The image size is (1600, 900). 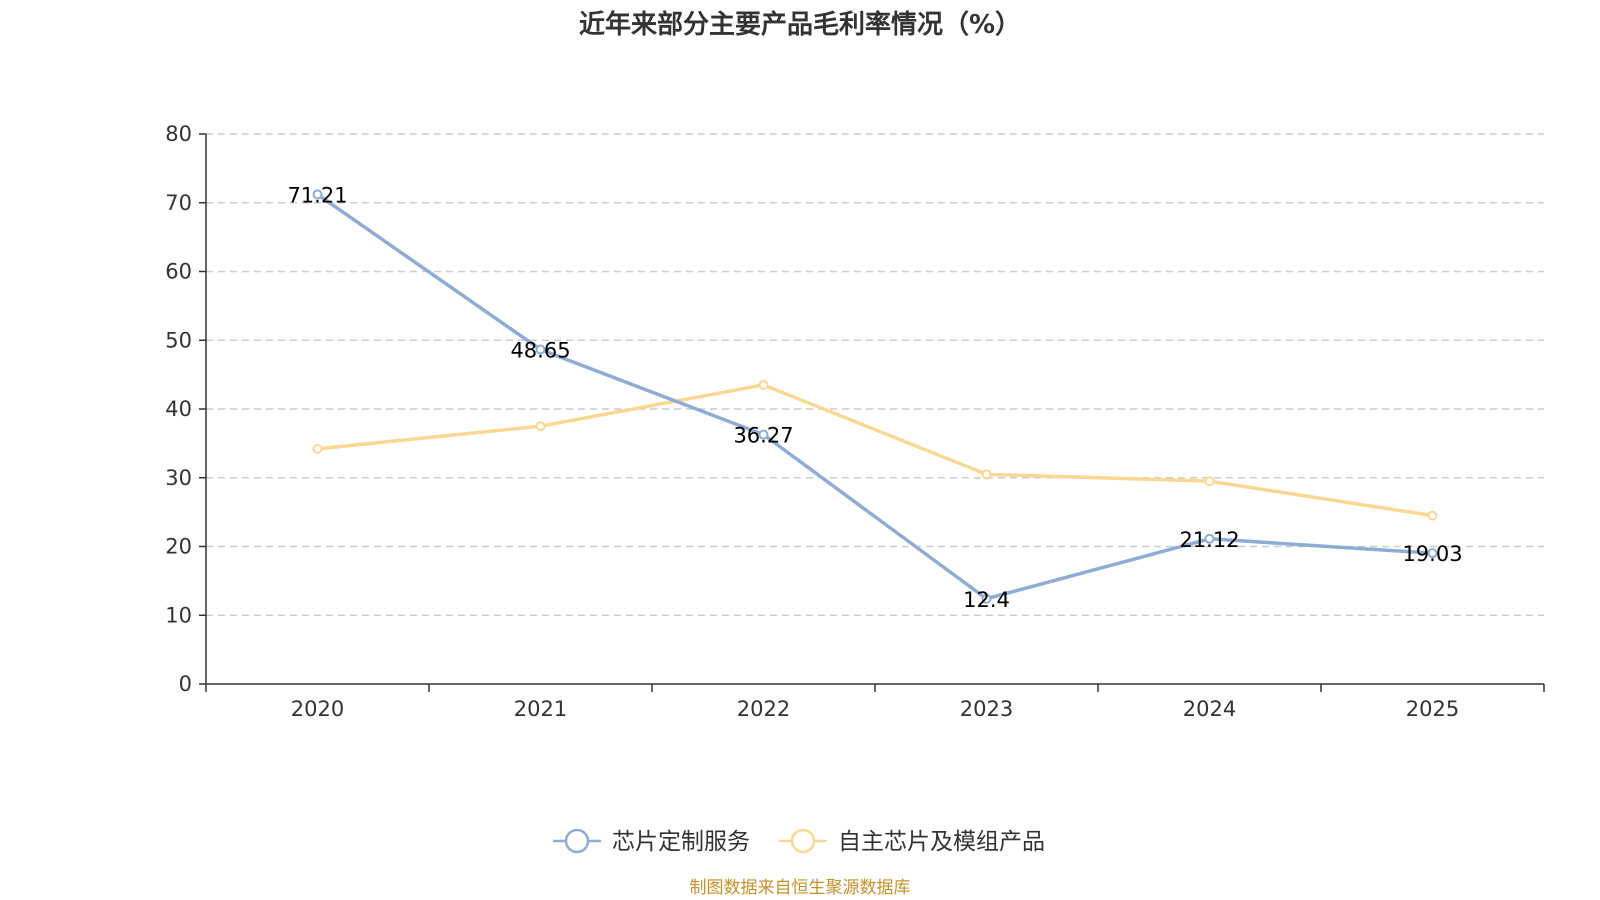 I want to click on data-label: 48.65, so click(x=540, y=351).